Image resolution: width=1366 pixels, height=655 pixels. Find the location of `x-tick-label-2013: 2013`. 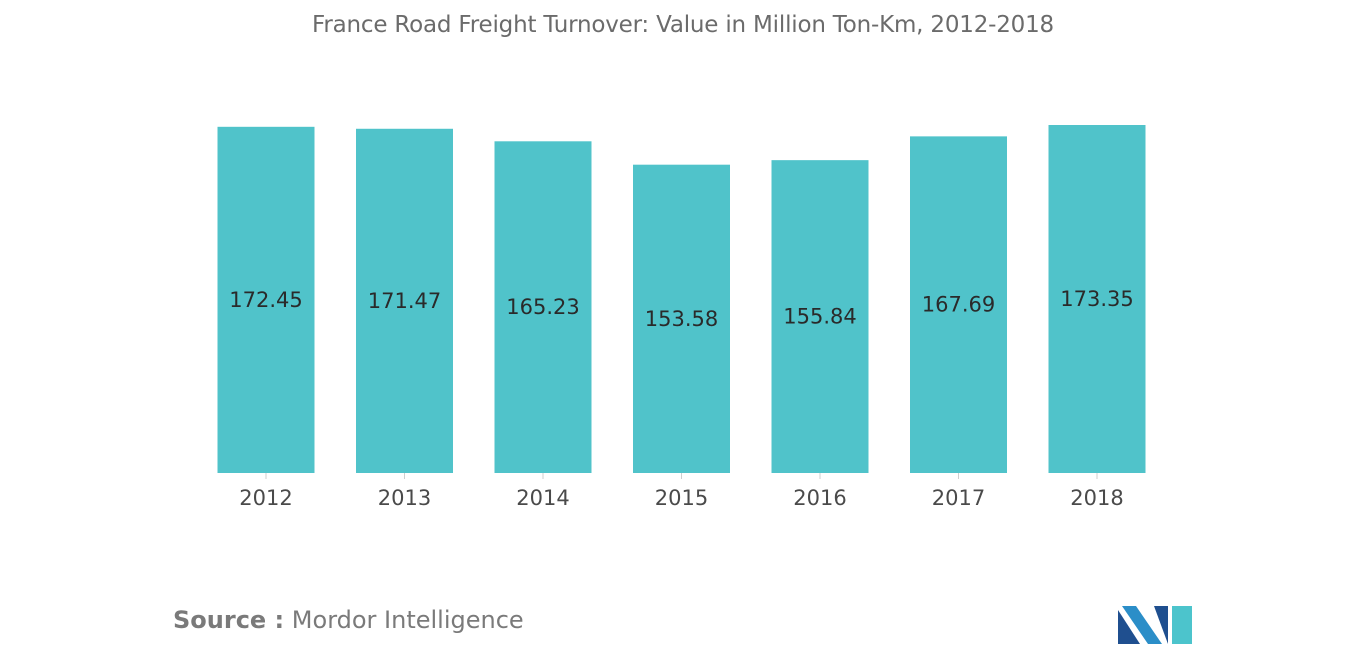

x-tick-label-2013: 2013 is located at coordinates (404, 498).